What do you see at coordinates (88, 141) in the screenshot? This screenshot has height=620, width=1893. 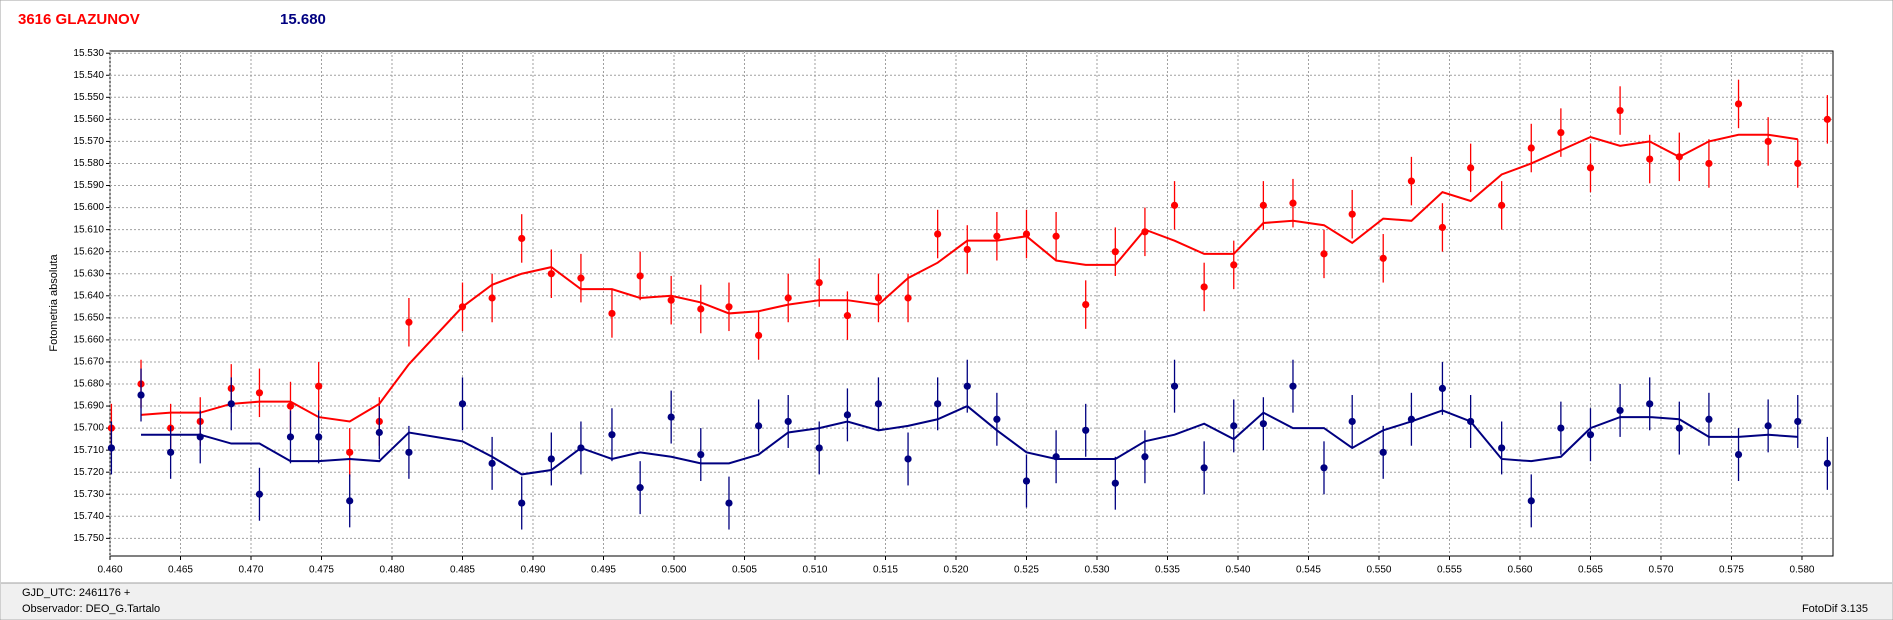 I see `y-tick-label: 15.570` at bounding box center [88, 141].